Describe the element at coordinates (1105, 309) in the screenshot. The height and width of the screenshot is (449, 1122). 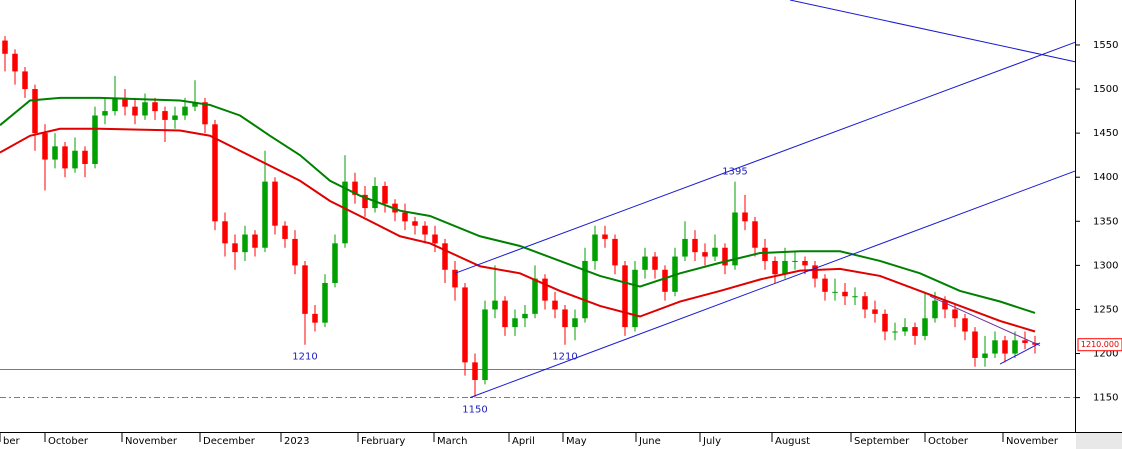
I see `y-tick-label: 1250` at that location.